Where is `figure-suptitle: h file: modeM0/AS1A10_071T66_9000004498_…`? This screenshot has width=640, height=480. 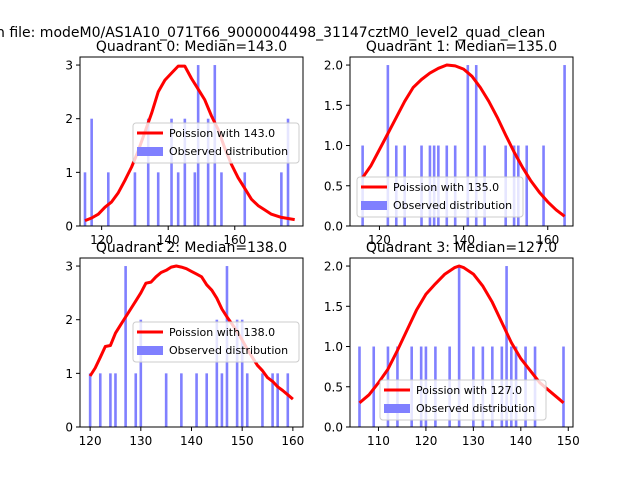 figure-suptitle: h file: modeM0/AS1A10_071T66_9000004498_… is located at coordinates (272, 33).